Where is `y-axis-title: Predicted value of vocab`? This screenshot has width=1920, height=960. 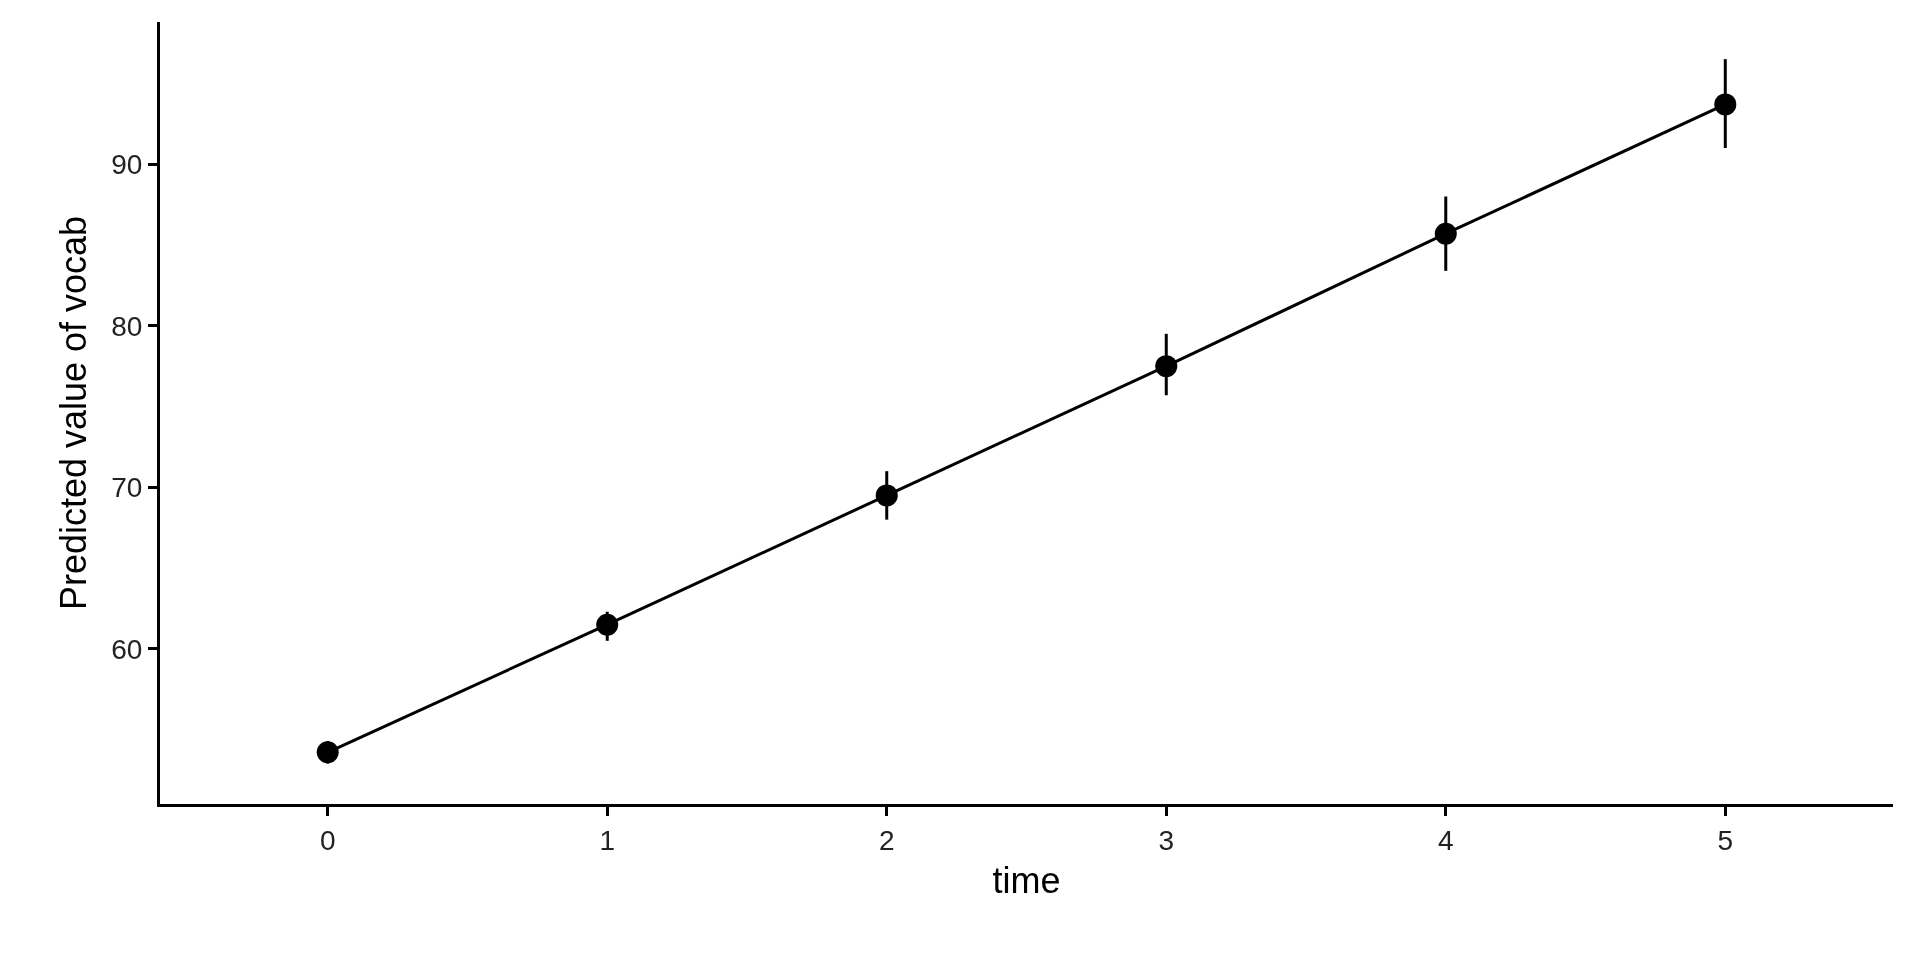
y-axis-title: Predicted value of vocab is located at coordinates (74, 413).